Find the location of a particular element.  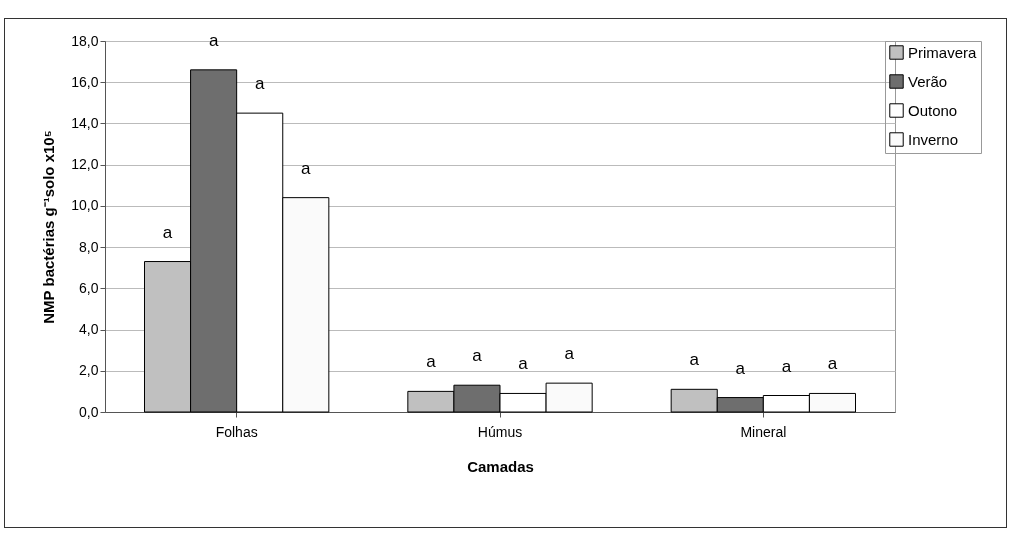

y-tick-label: 0,0 is located at coordinates (89, 411).